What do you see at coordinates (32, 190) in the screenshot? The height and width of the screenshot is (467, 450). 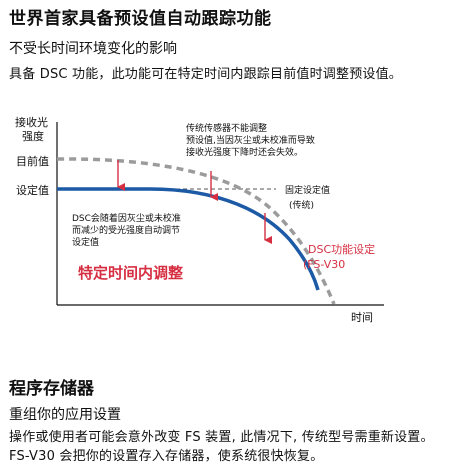 I see `set-value-label: 设定值` at bounding box center [32, 190].